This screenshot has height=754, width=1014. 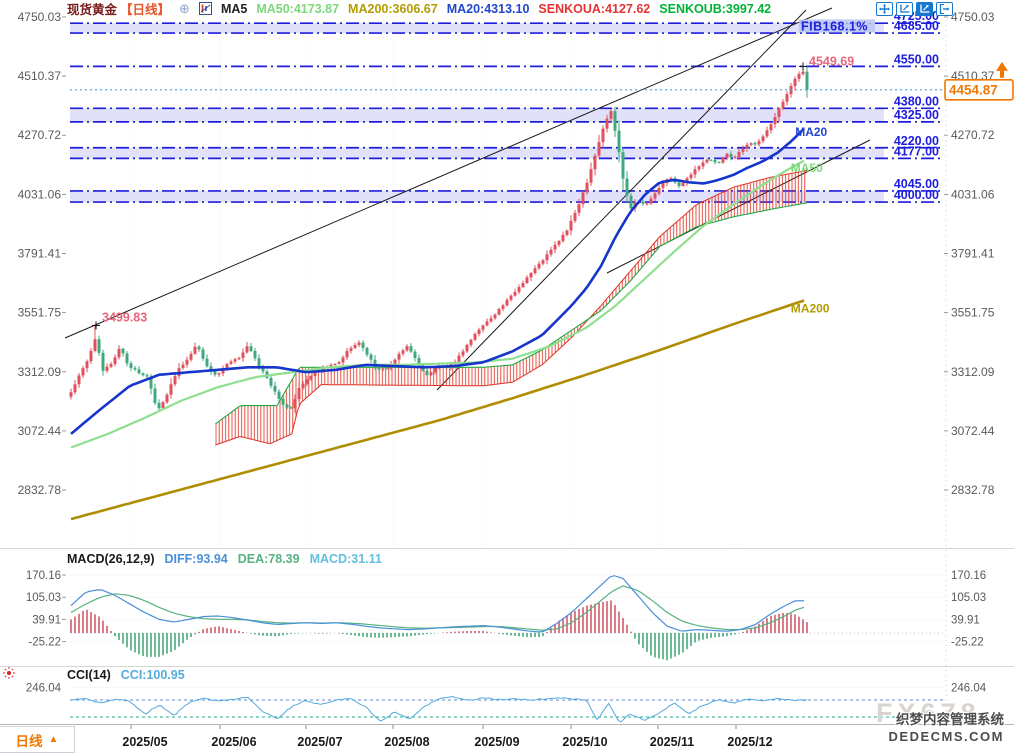 What do you see at coordinates (924, 9) in the screenshot?
I see `auto-scale-icon` at bounding box center [924, 9].